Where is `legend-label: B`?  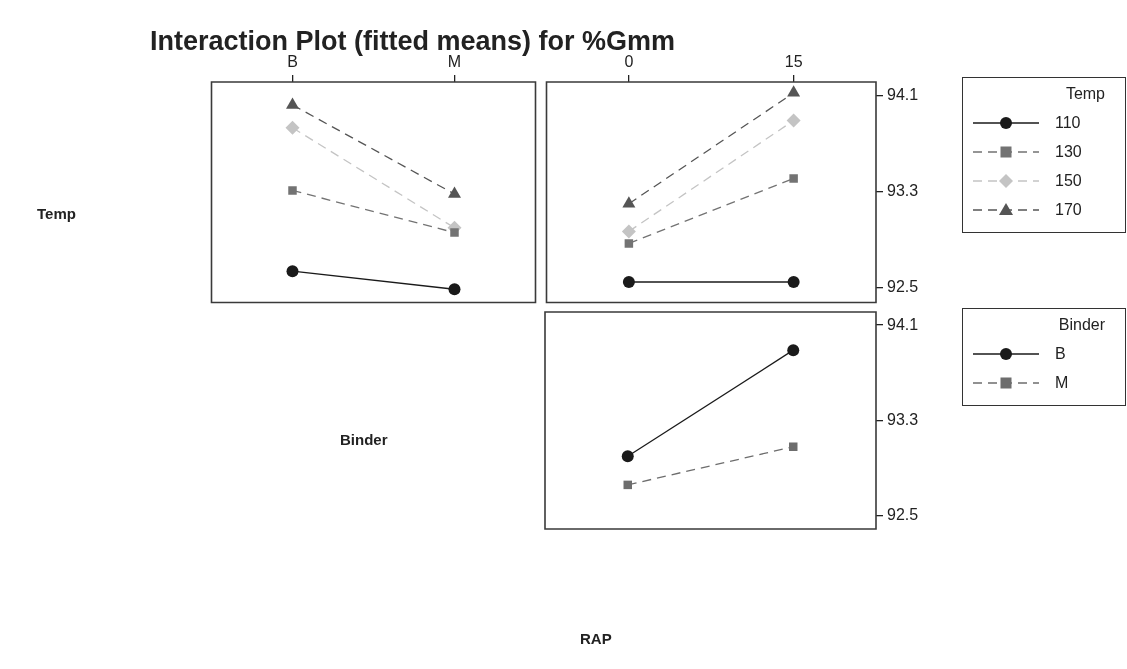
legend-label: B is located at coordinates (1060, 353).